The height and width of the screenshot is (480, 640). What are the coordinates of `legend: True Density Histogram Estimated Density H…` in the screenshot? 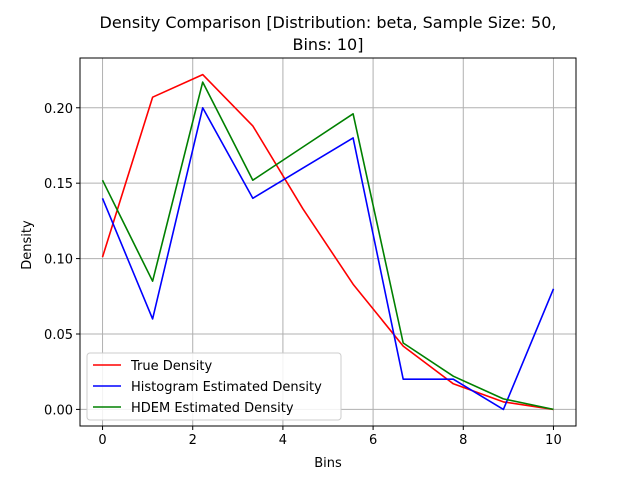 It's located at (214, 386).